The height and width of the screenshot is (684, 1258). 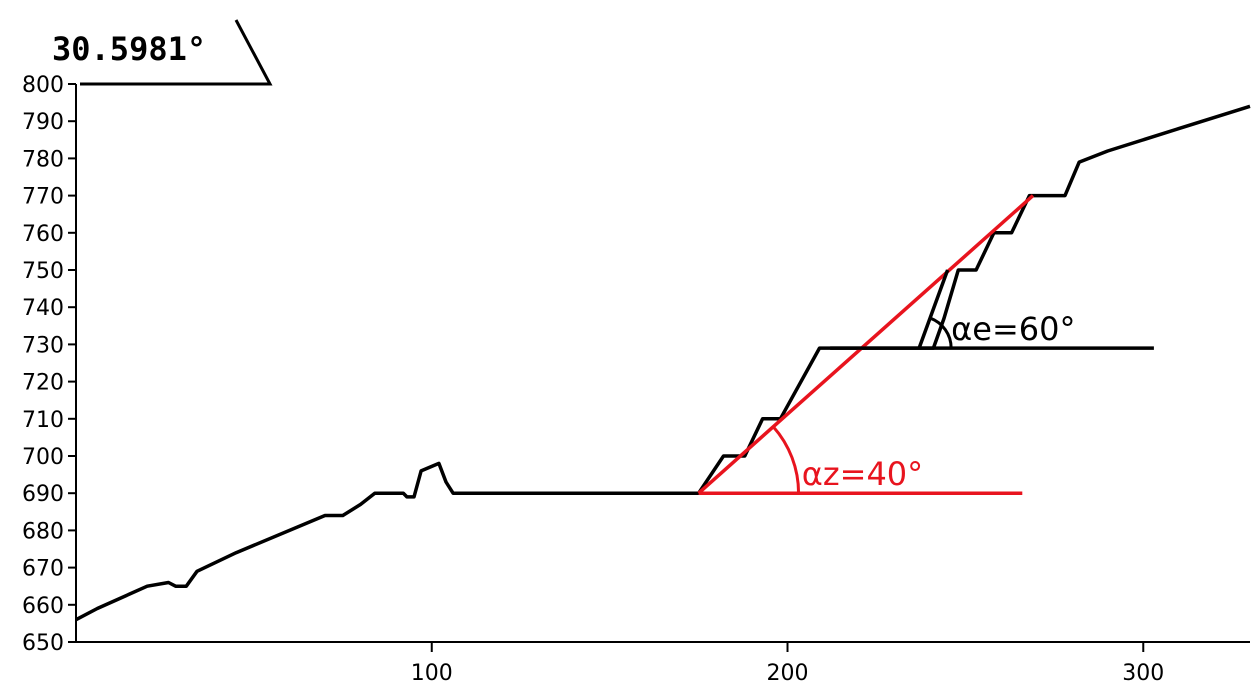 I want to click on alpha-e-arc, so click(x=941, y=332).